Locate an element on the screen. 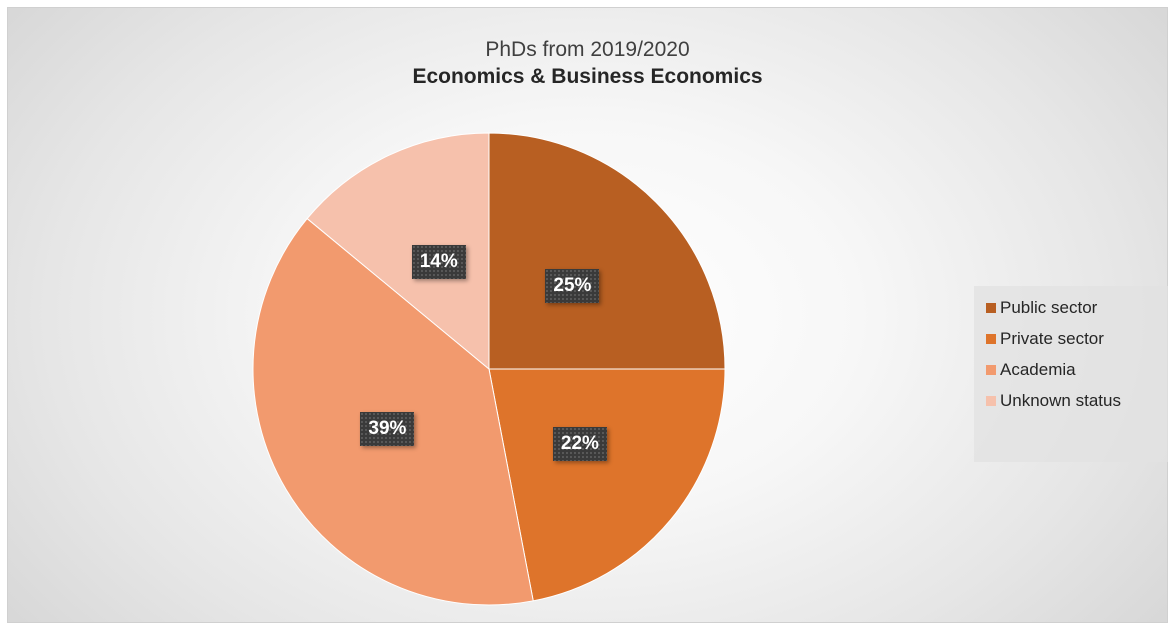  data-label-unknown-status: 14% is located at coordinates (438, 262).